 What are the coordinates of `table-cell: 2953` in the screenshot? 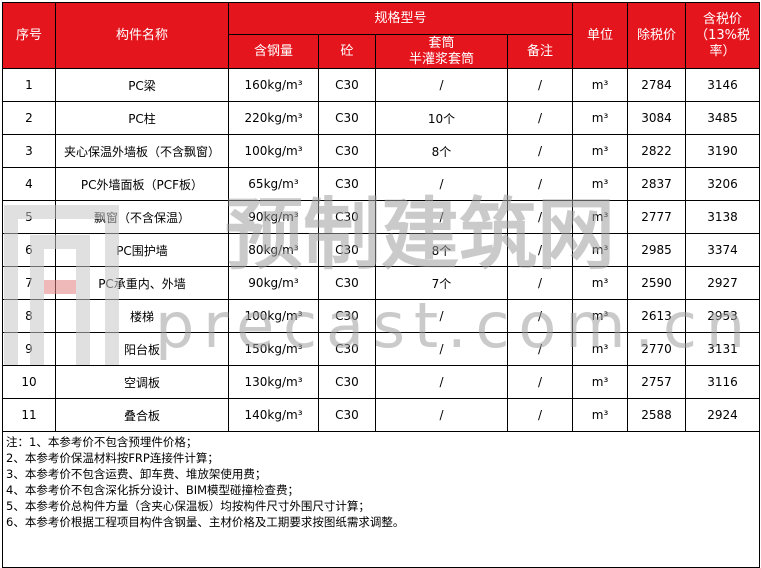 It's located at (723, 316).